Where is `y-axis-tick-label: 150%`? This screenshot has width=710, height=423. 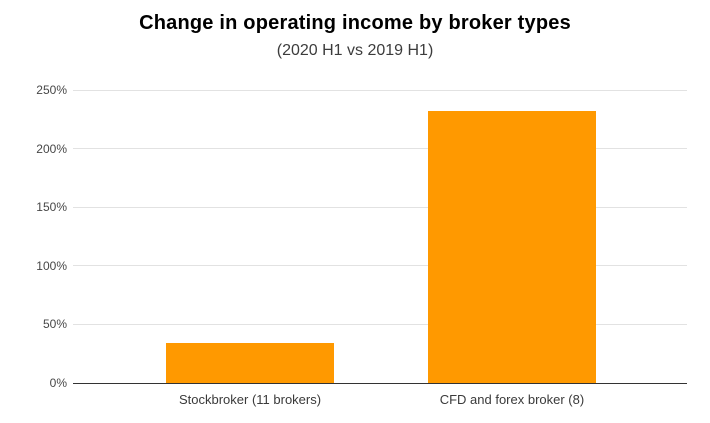
y-axis-tick-label: 150% is located at coordinates (51, 207).